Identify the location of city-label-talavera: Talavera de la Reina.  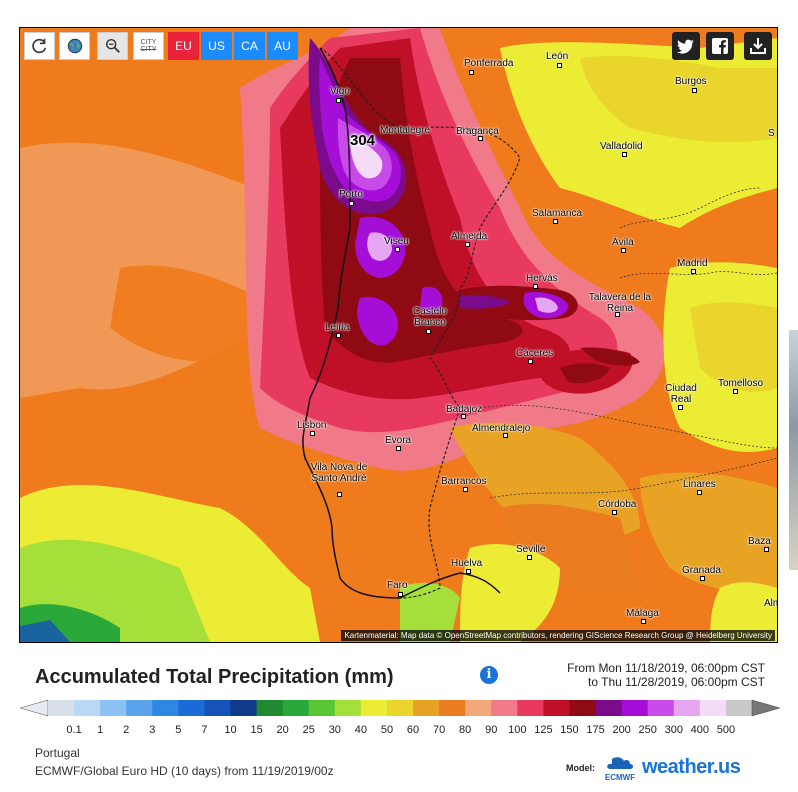
(620, 303).